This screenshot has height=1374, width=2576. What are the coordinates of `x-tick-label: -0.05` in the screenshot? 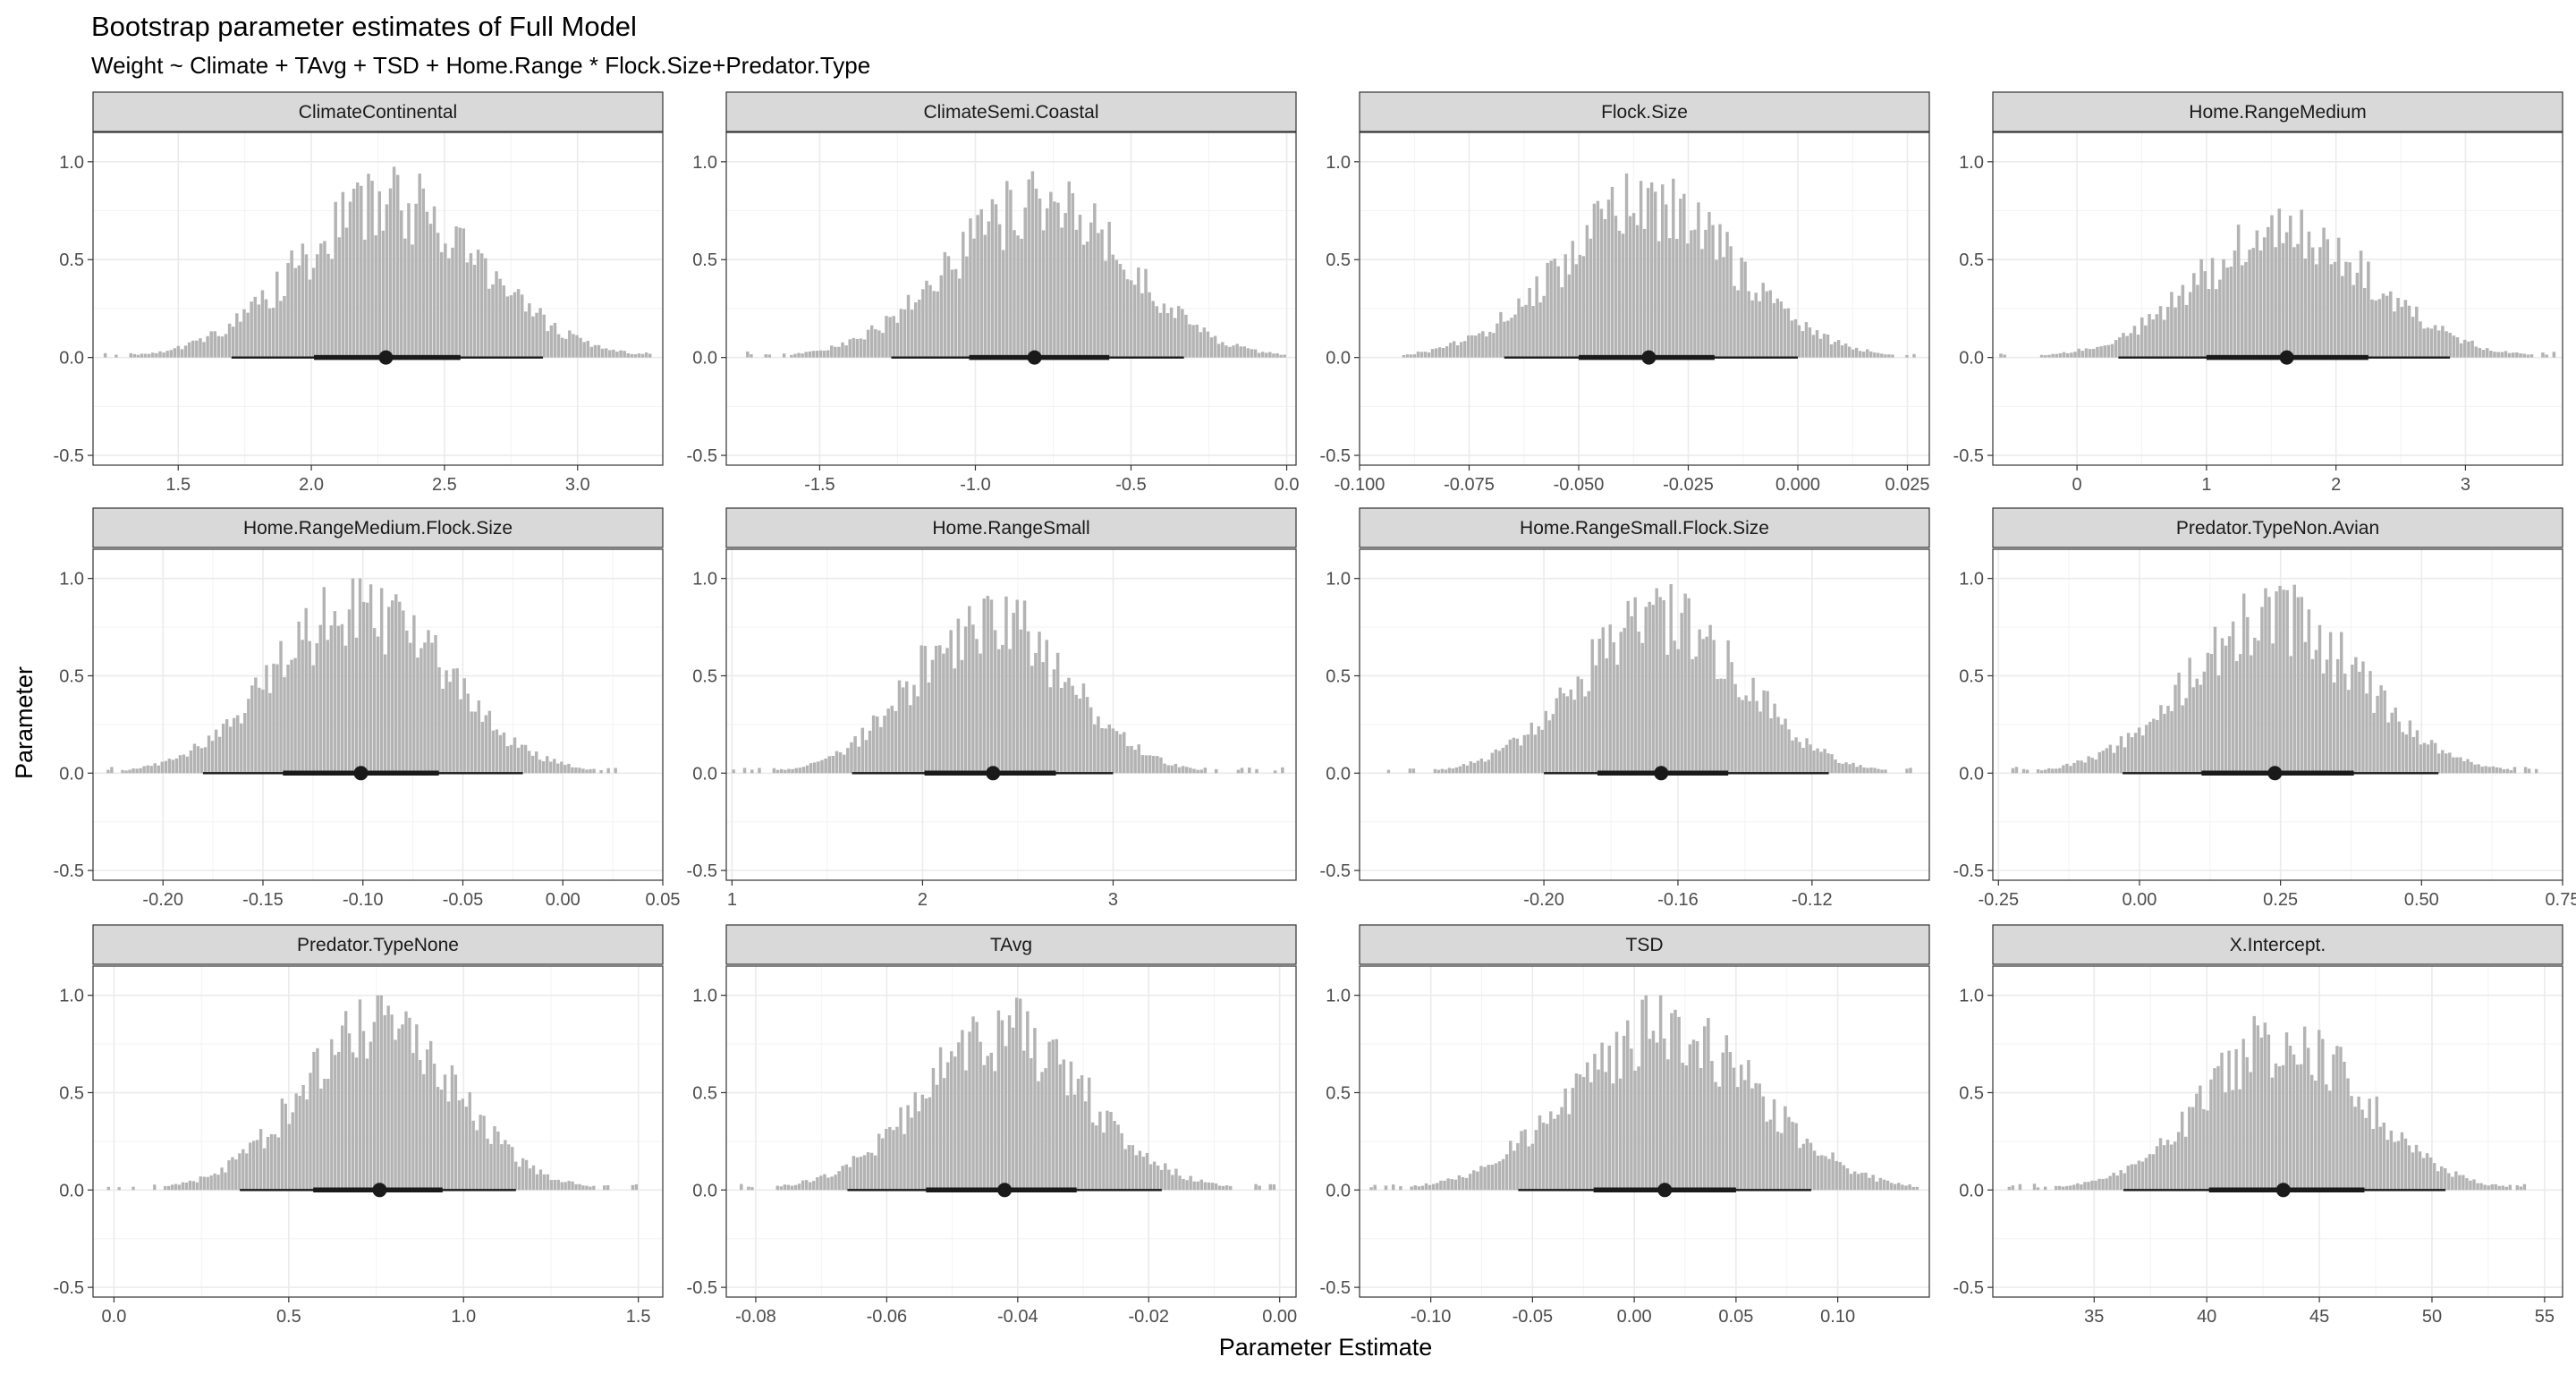 It's located at (1533, 1317).